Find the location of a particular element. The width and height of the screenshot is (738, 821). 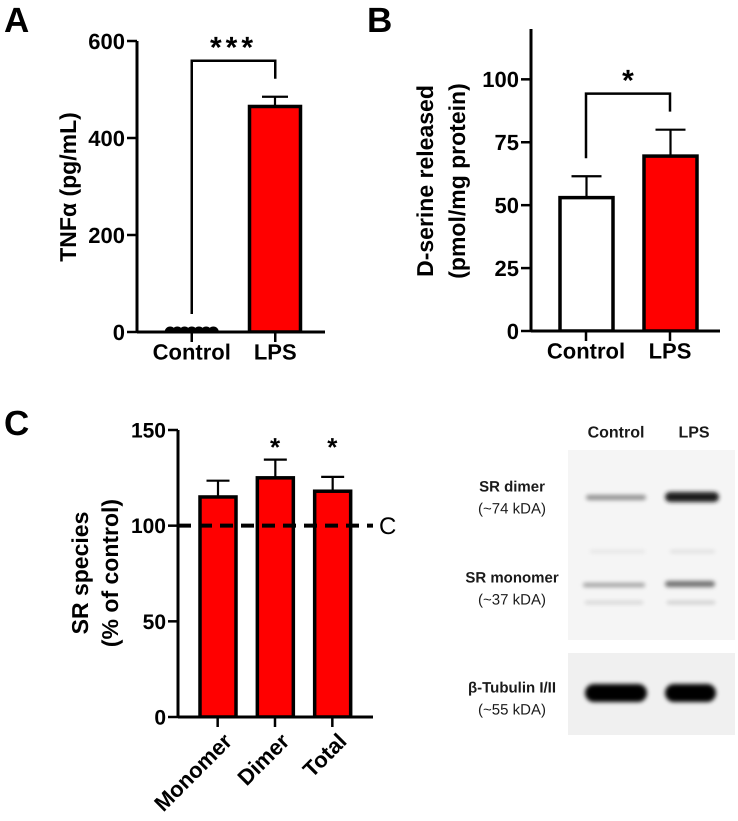

chart-title: B is located at coordinates (379, 20).